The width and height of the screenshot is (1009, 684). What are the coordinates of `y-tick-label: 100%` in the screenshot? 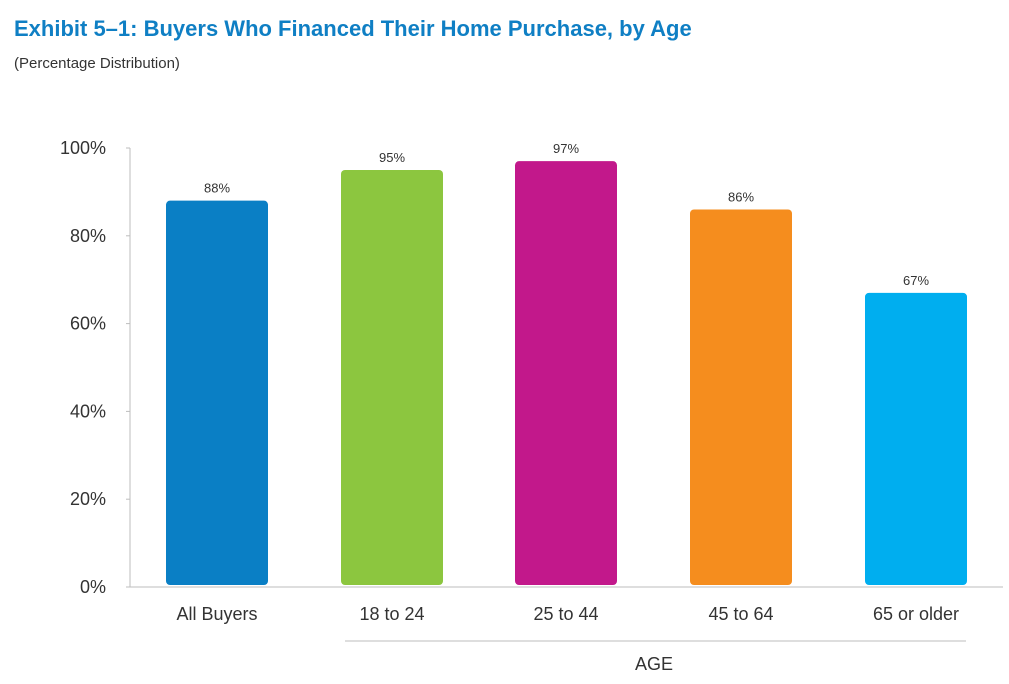 It's located at (83, 148).